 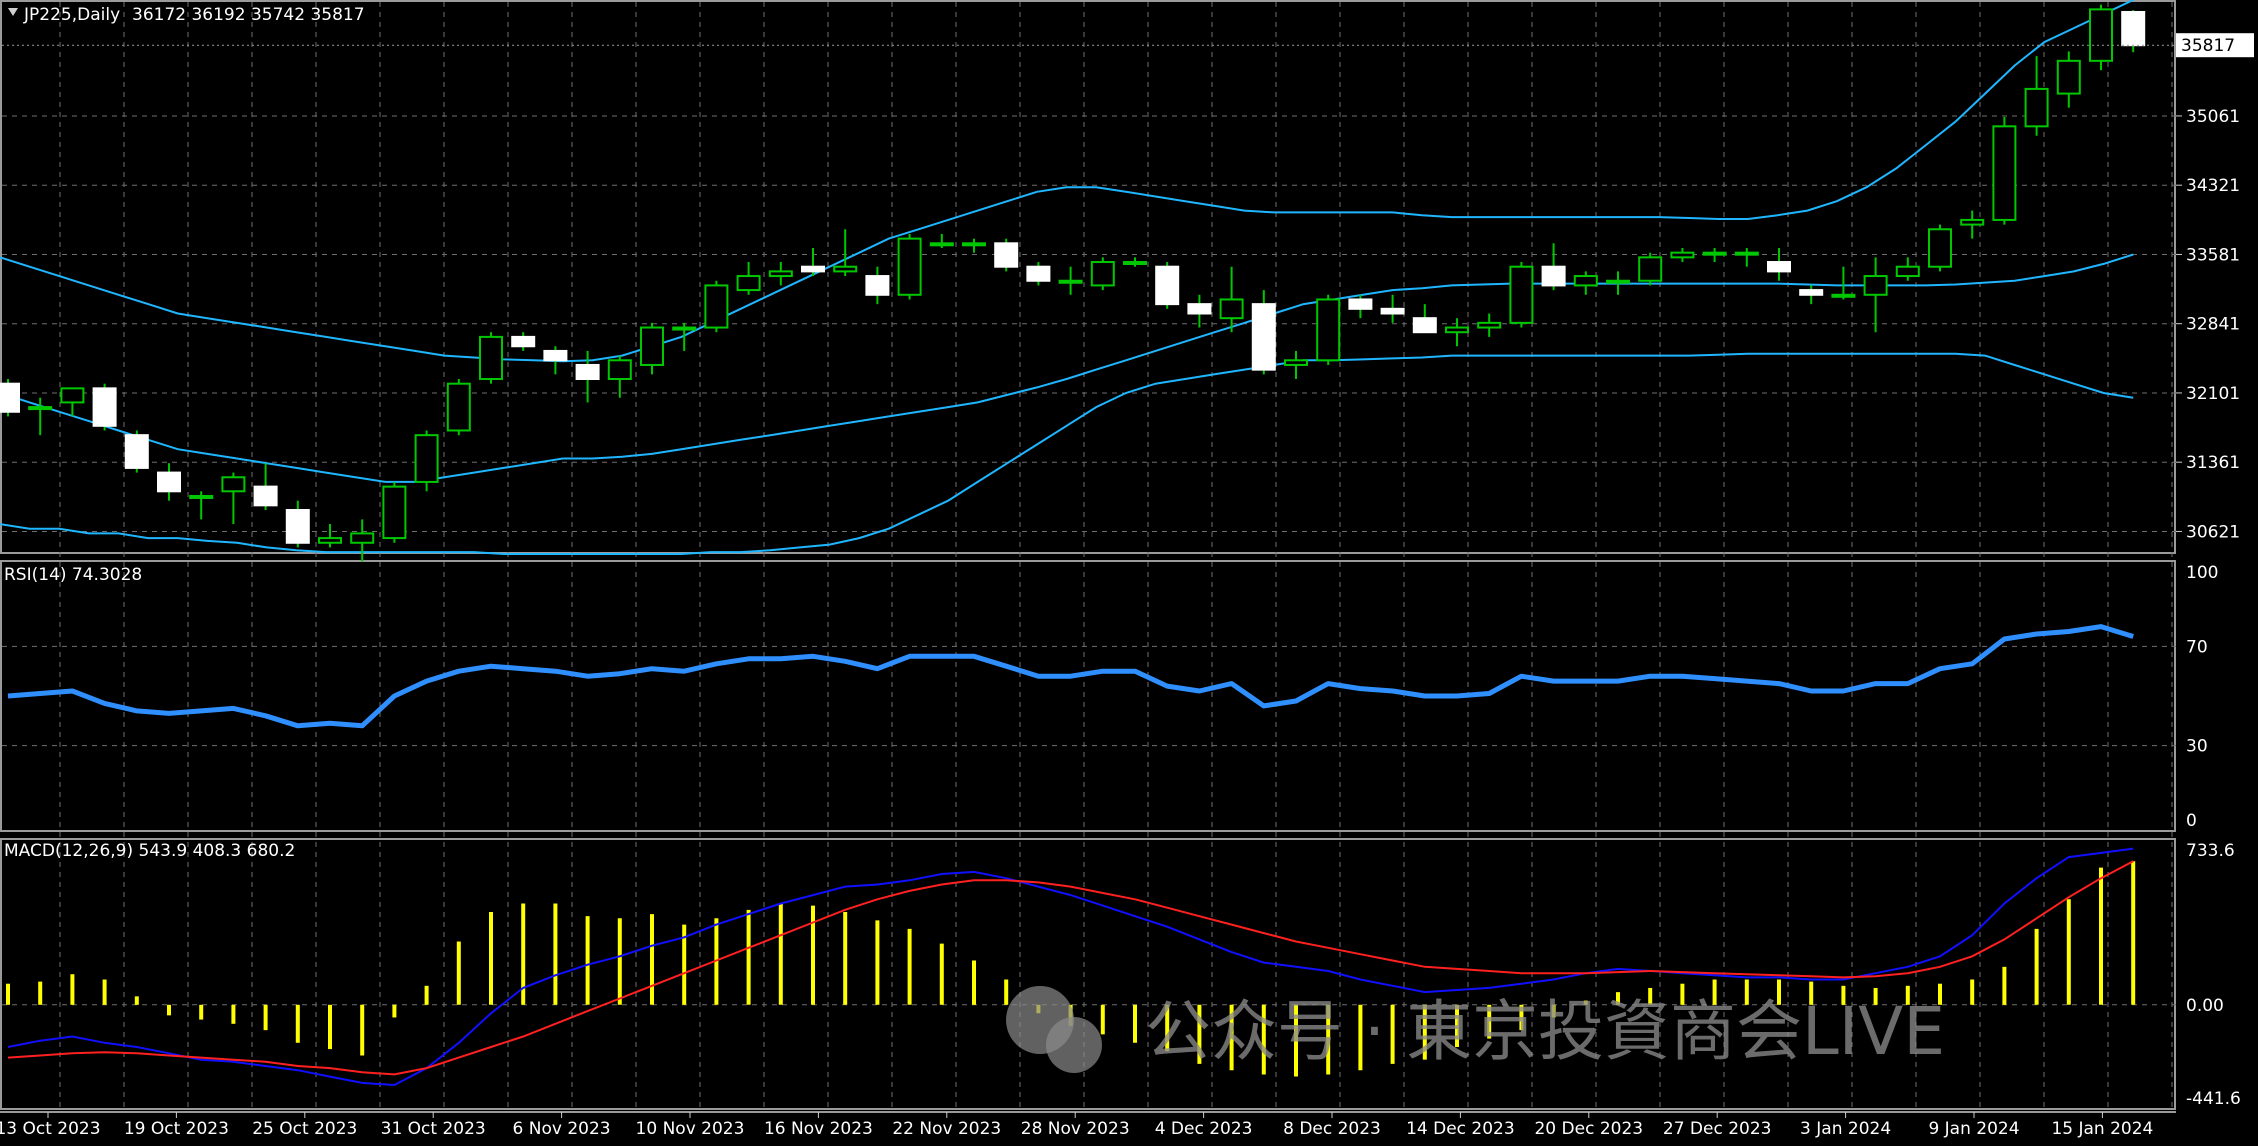 I want to click on dropdown-triangle-icon, so click(x=13, y=12).